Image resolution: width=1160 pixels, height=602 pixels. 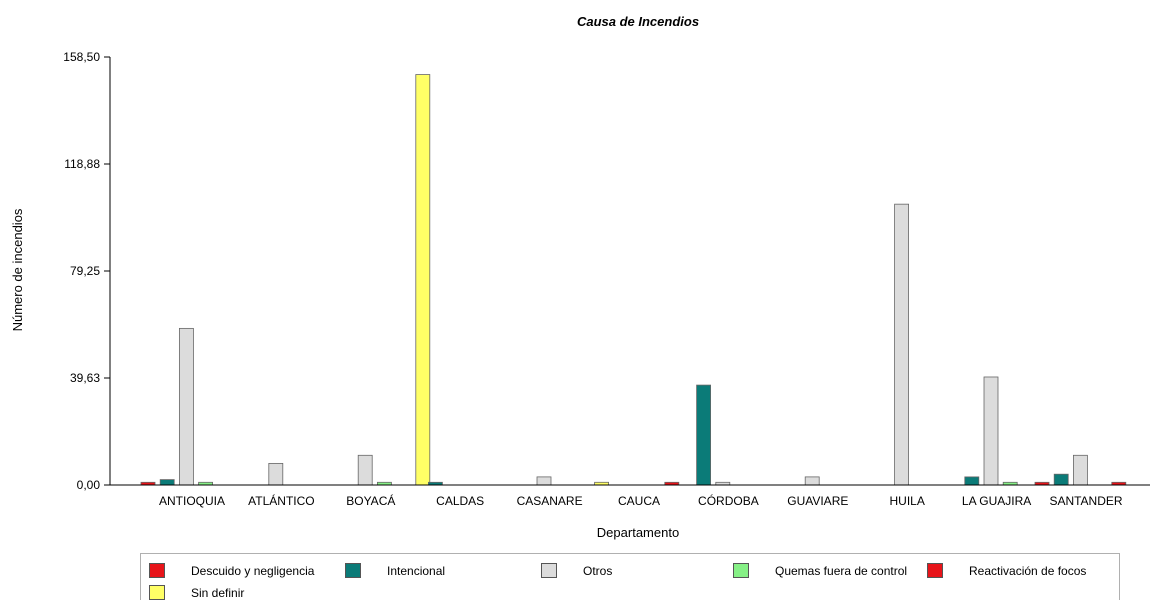 What do you see at coordinates (598, 571) in the screenshot?
I see `legend-label: Otros` at bounding box center [598, 571].